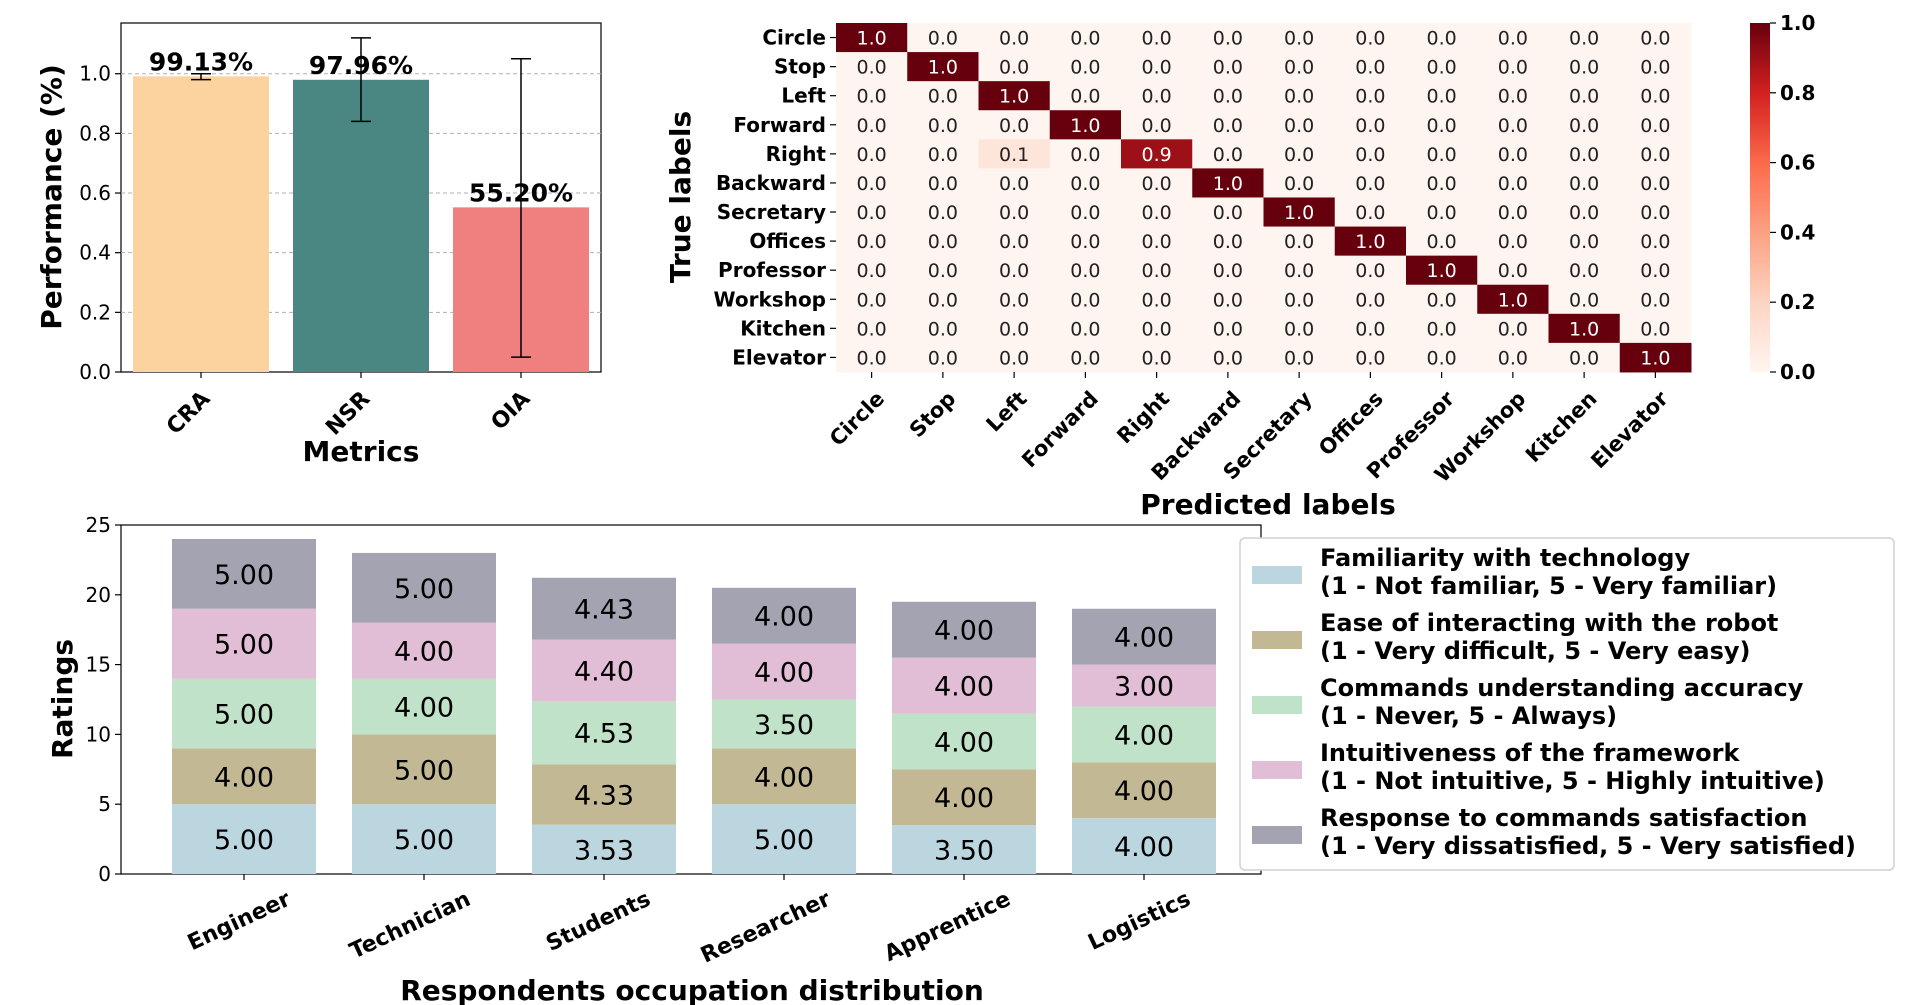 This screenshot has height=1005, width=1920. What do you see at coordinates (598, 922) in the screenshot?
I see `chart3-xtick-label: Students` at bounding box center [598, 922].